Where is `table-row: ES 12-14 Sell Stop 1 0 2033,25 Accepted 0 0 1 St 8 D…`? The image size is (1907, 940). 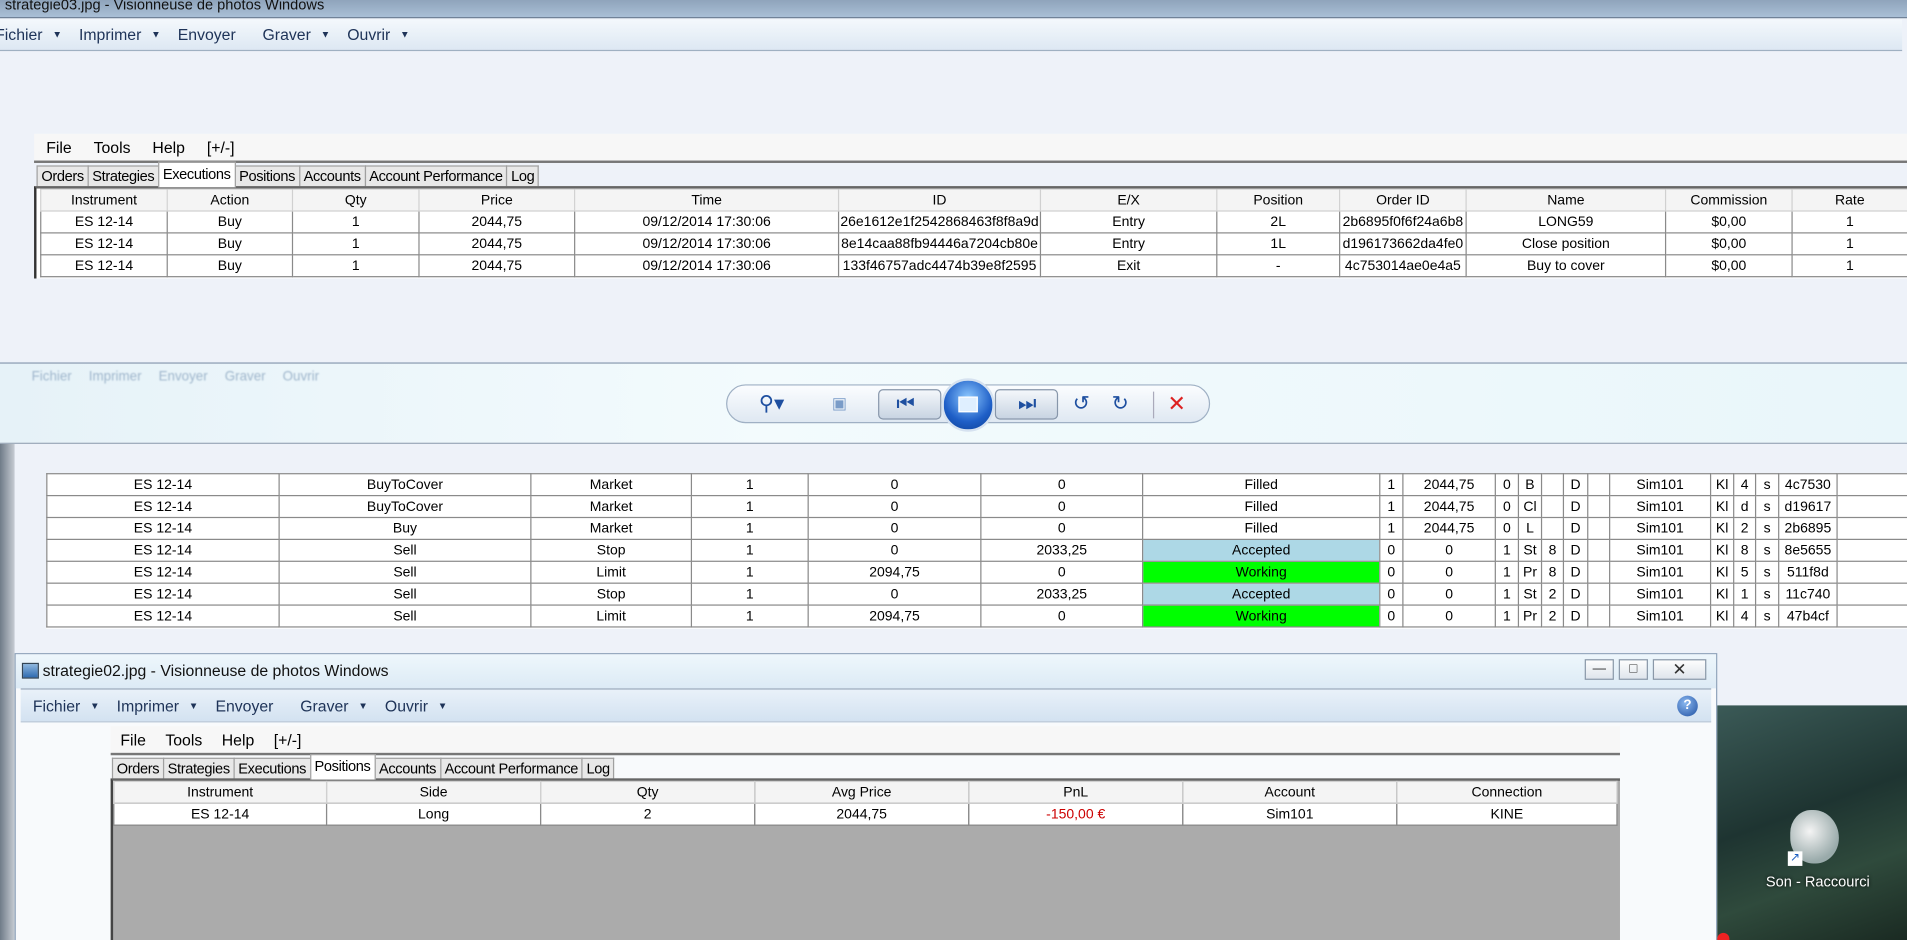
table-row: ES 12-14 Sell Stop 1 0 2033,25 Accepted 0 0 1 St 8 D… is located at coordinates (976, 550).